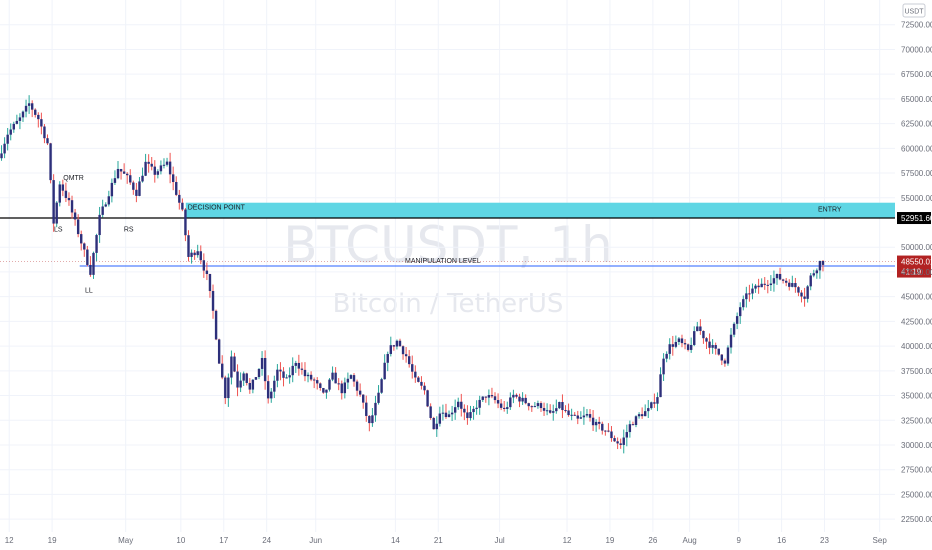 The image size is (932, 550). What do you see at coordinates (916, 49) in the screenshot?
I see `price-tick-label: 70000.00` at bounding box center [916, 49].